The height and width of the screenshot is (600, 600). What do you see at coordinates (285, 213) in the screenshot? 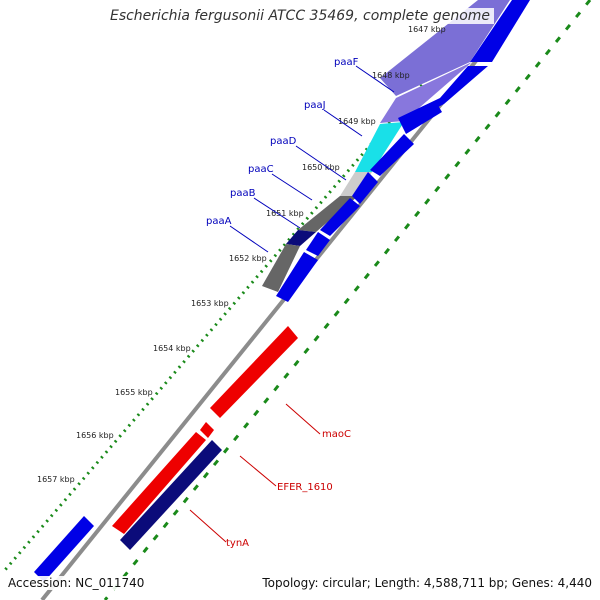
I see `tick-label: 1651 kbp` at bounding box center [285, 213].